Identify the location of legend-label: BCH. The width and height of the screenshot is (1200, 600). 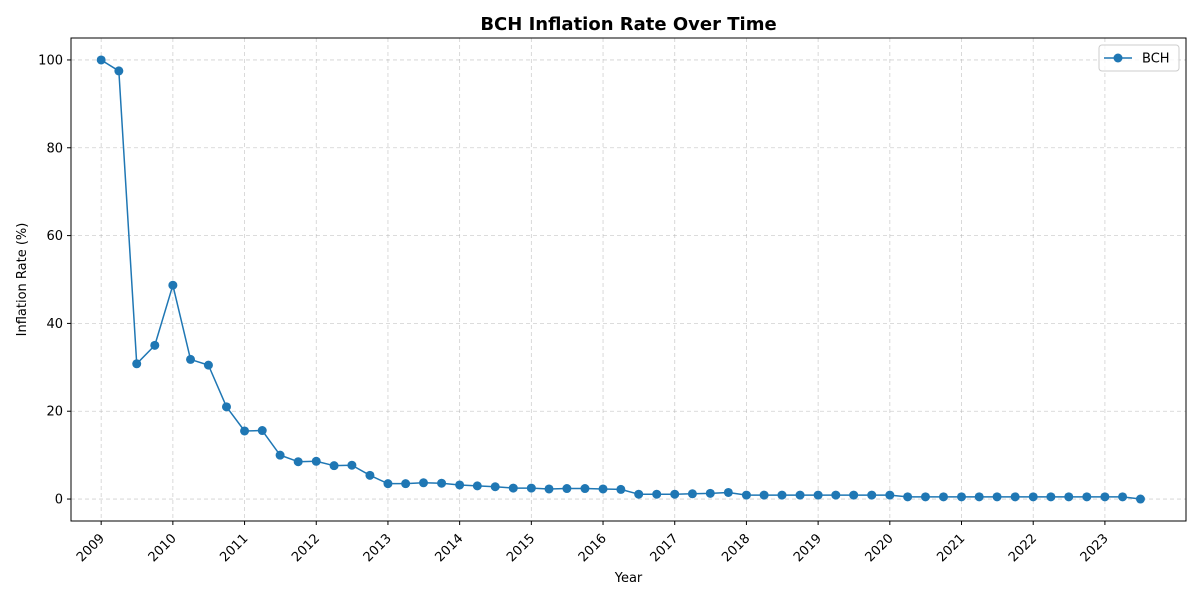
(1156, 59).